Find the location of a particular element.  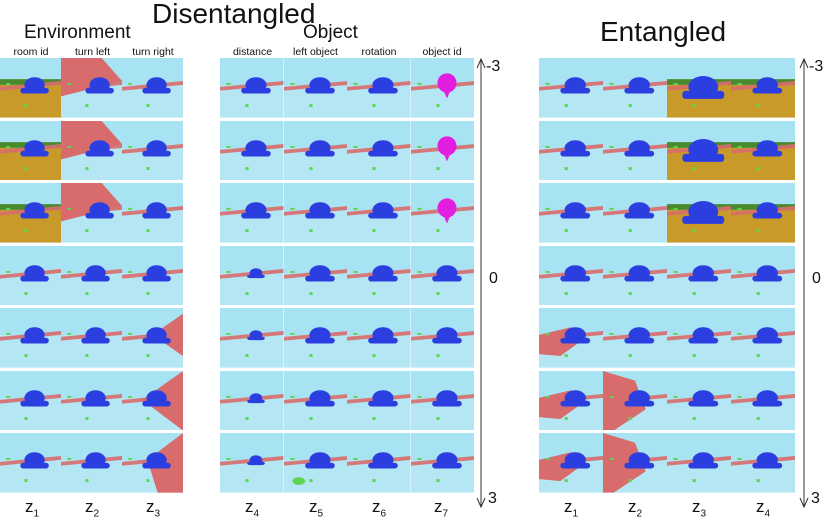

axis-zero-label-middle: 0 is located at coordinates (493, 278).